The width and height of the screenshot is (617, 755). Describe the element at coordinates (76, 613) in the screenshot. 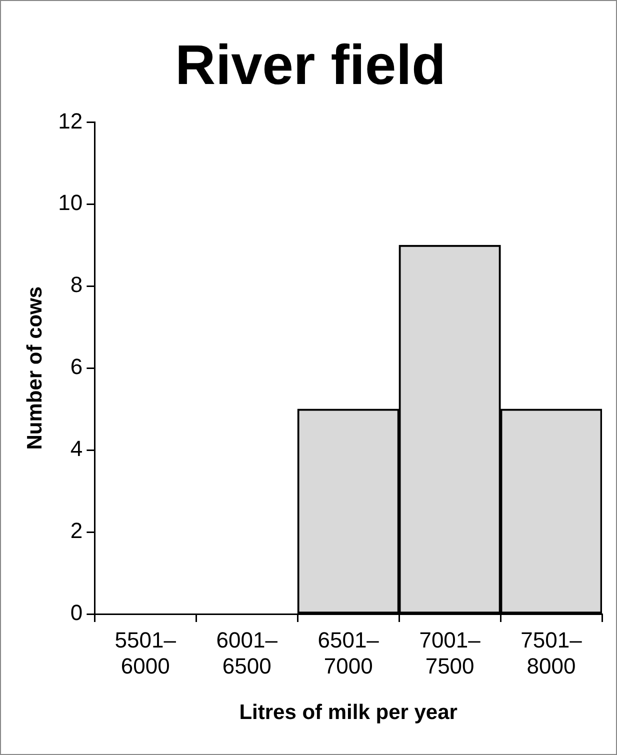

I see `y-tick-label: 0` at that location.